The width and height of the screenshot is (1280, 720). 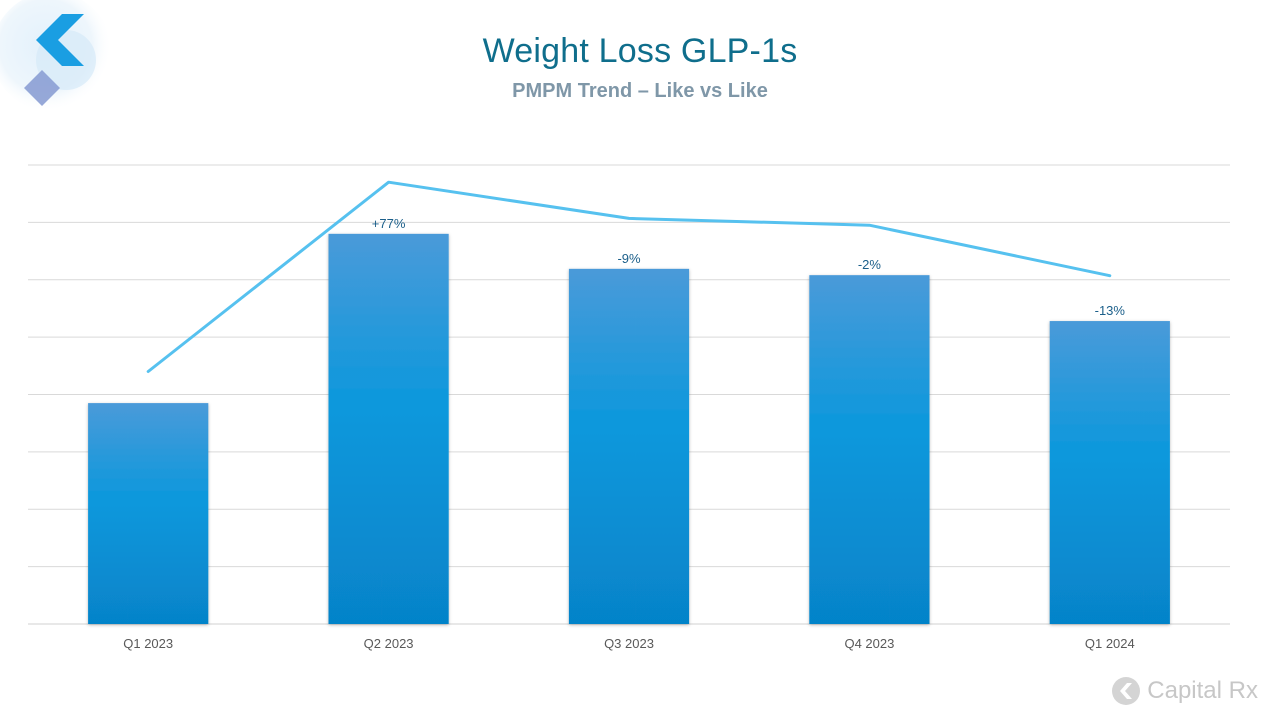 I want to click on chart-title: Weight Loss GLP-1s, so click(x=640, y=51).